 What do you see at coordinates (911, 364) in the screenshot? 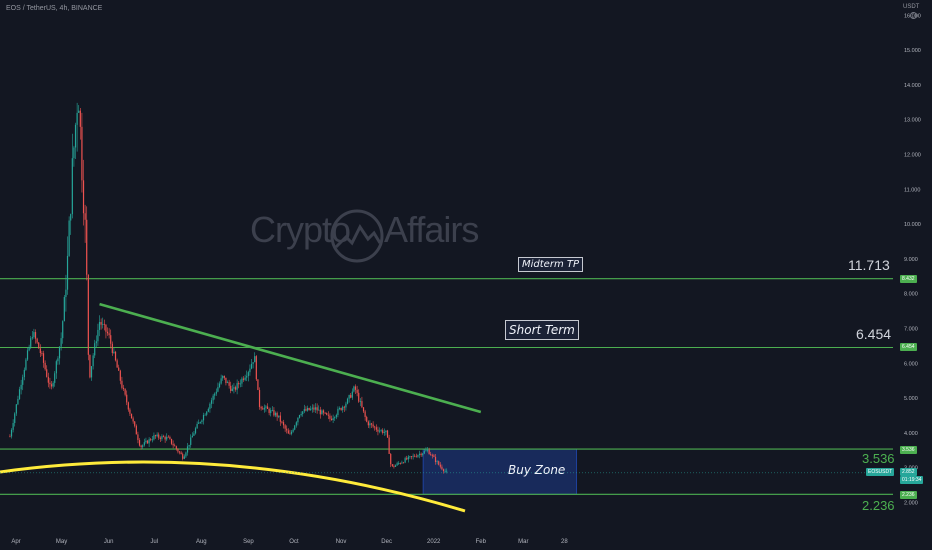
I see `y-tick-label: 6.000` at bounding box center [911, 364].